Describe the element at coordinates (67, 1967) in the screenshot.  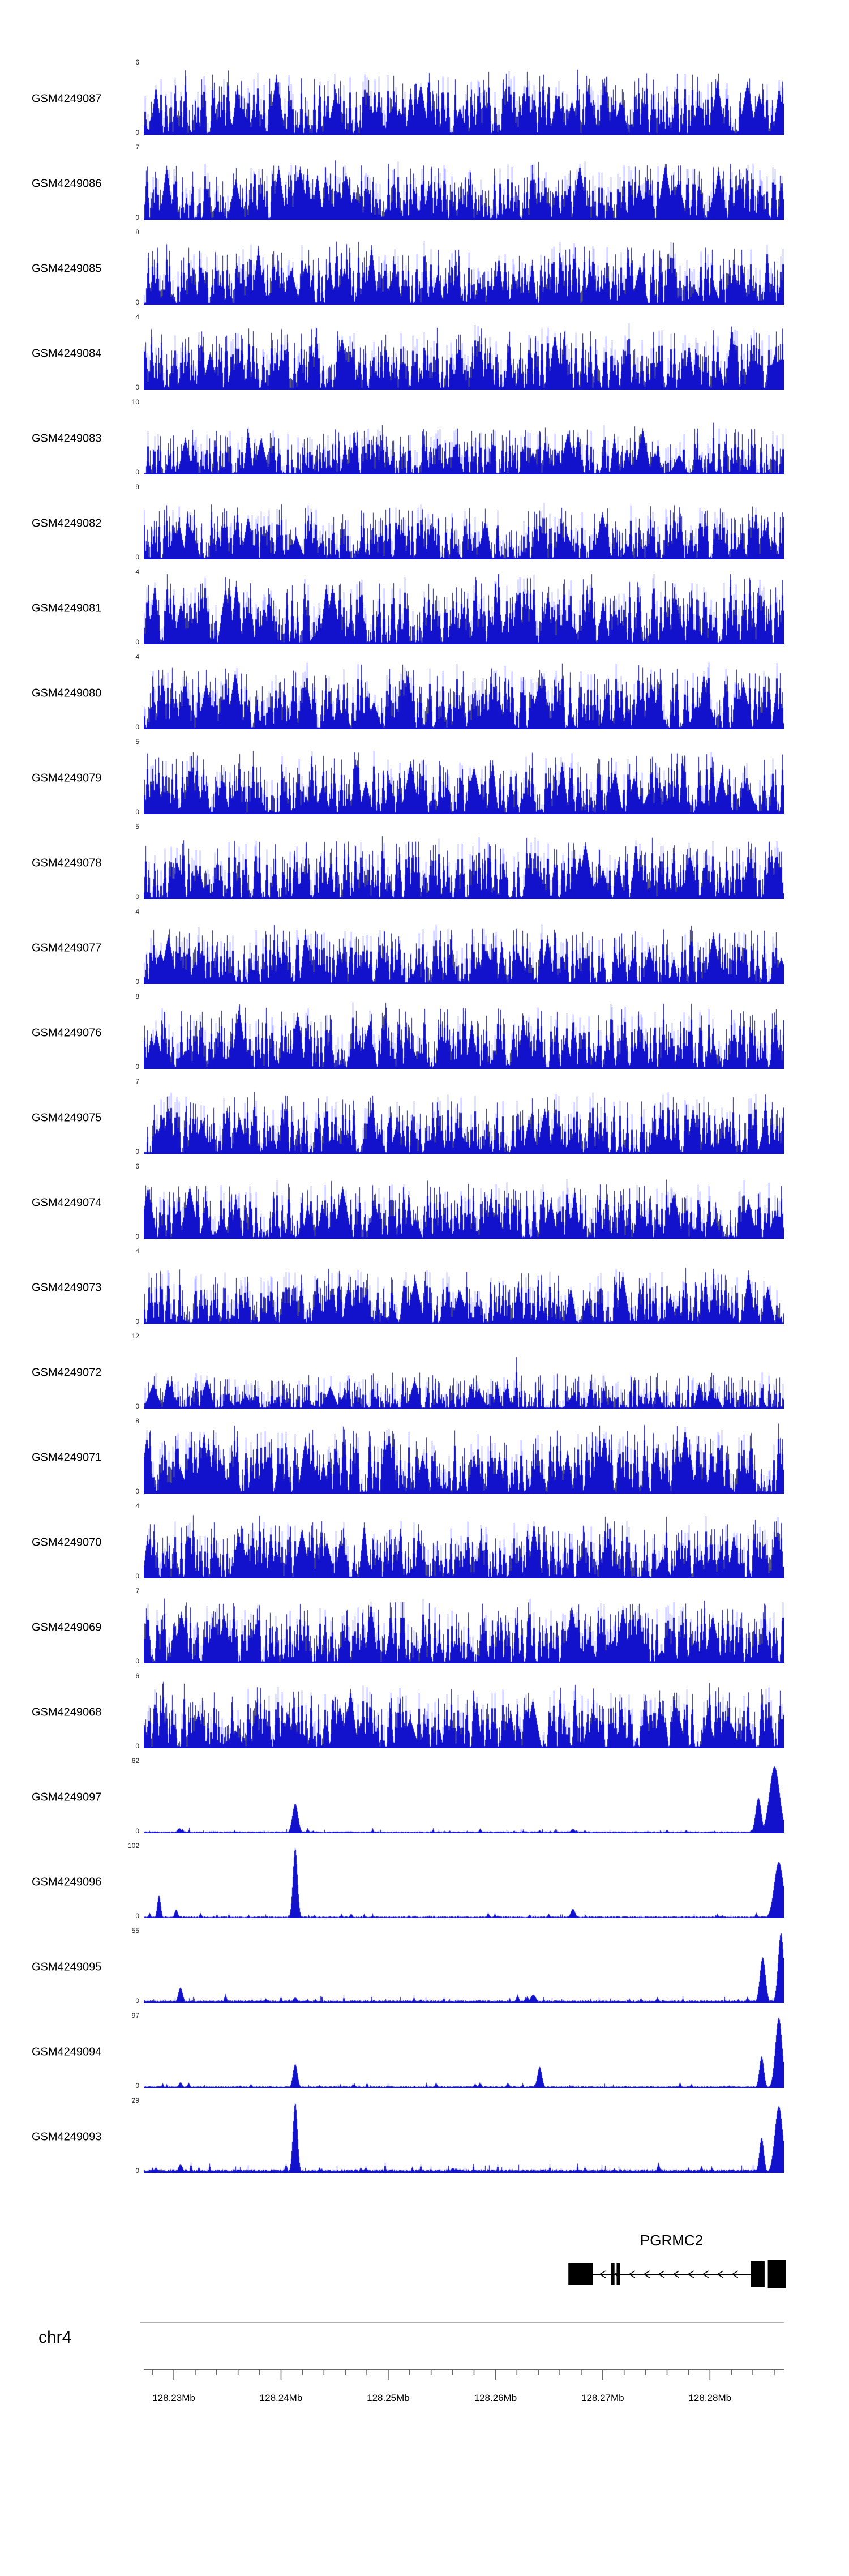
I see `track-label: GSM4249095` at that location.